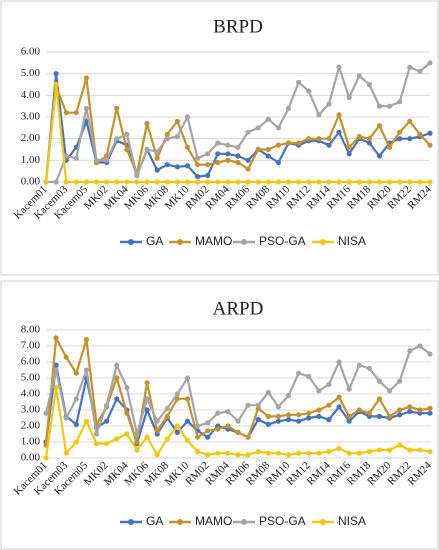  I want to click on y-tick-label: 3.00, so click(31, 410).